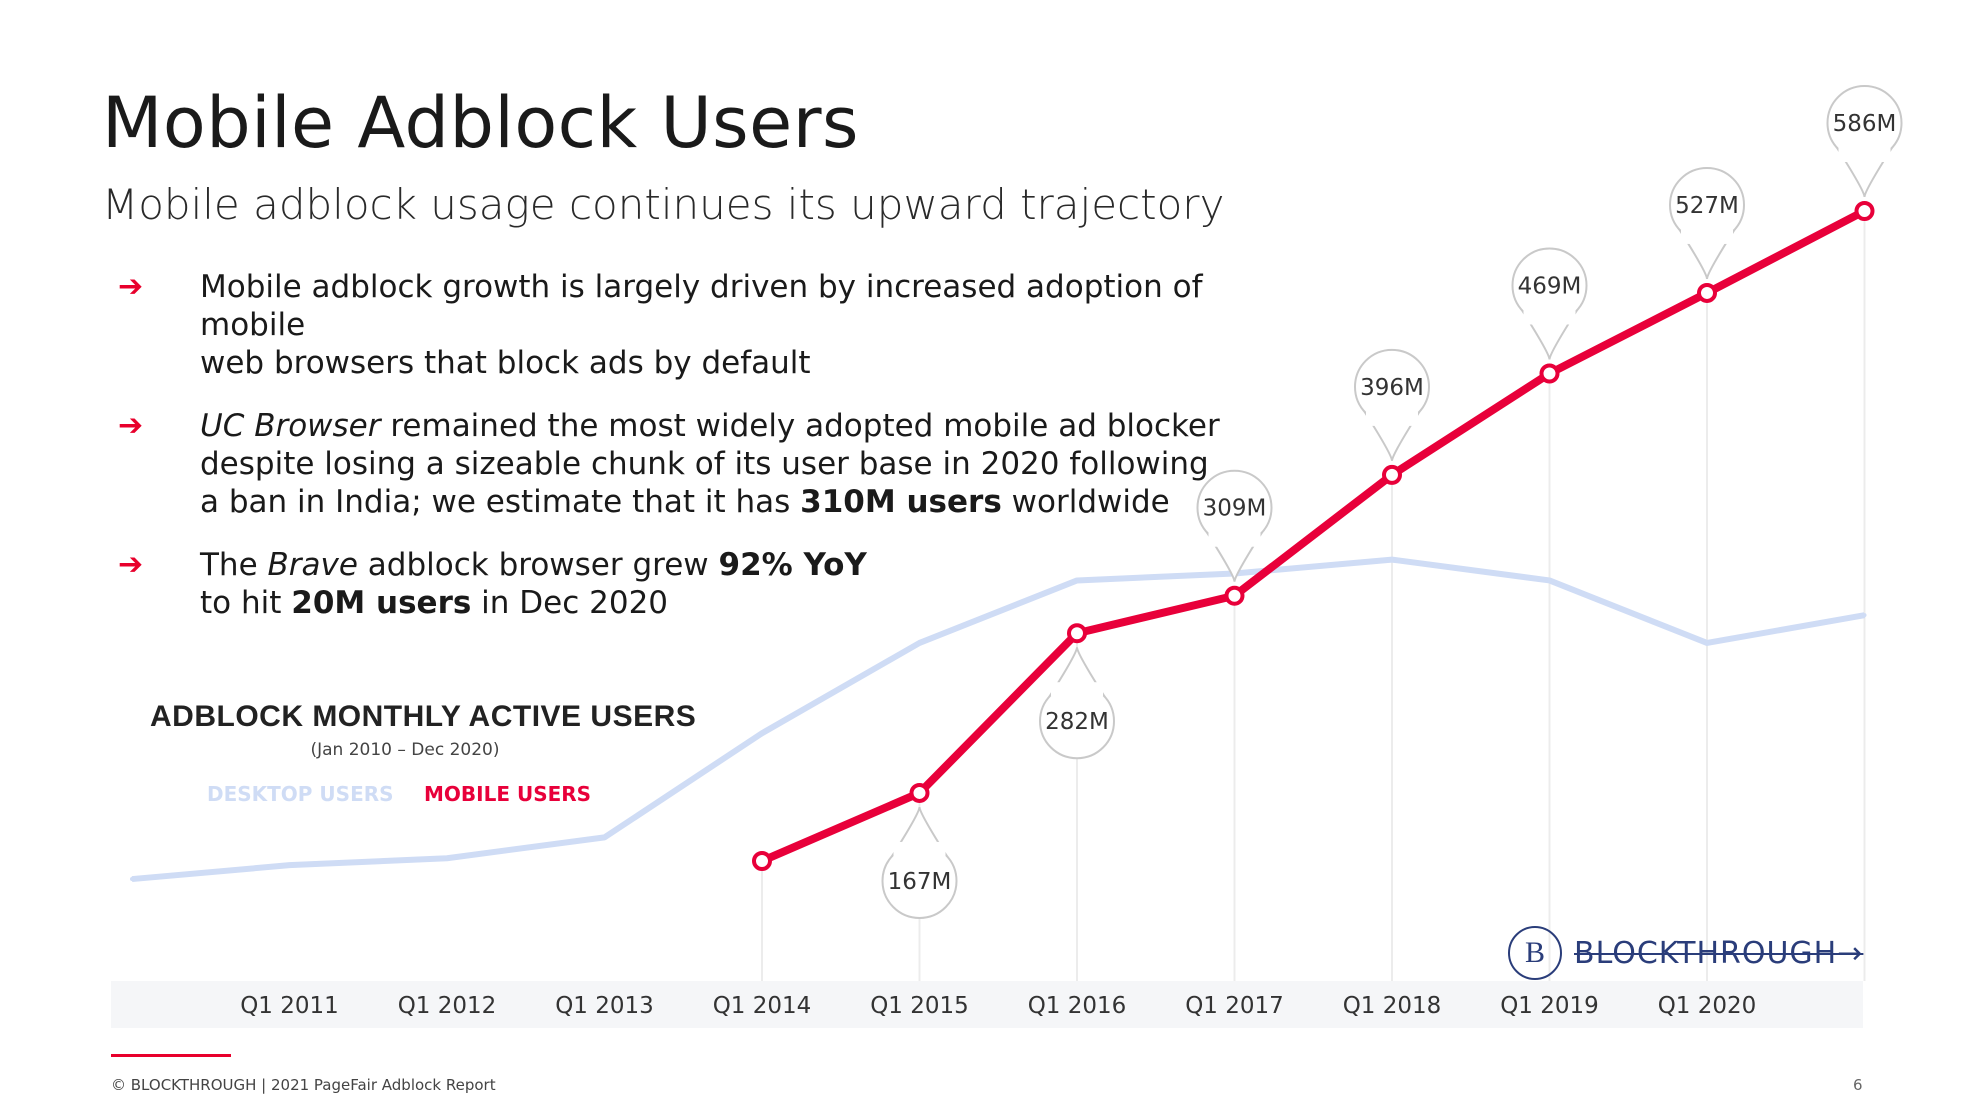 The height and width of the screenshot is (1098, 1974). I want to click on bullet-text: to hit, so click(246, 603).